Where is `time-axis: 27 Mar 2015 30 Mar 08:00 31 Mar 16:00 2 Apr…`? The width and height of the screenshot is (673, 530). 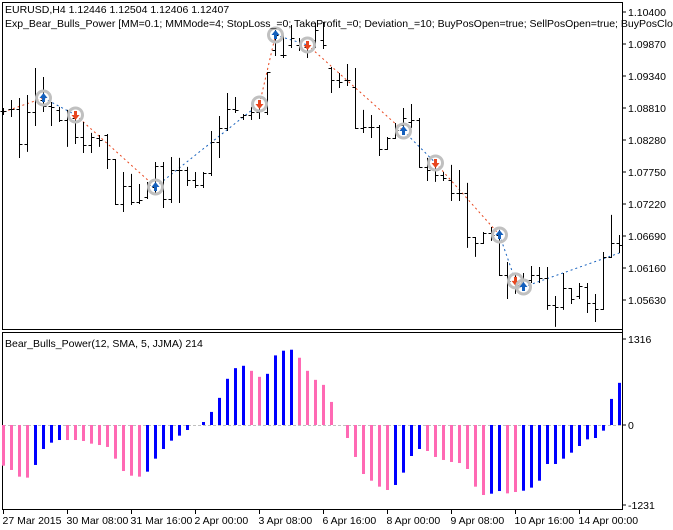
time-axis: 27 Mar 2015 30 Mar 08:00 31 Mar 16:00 2 Apr… is located at coordinates (320, 518).